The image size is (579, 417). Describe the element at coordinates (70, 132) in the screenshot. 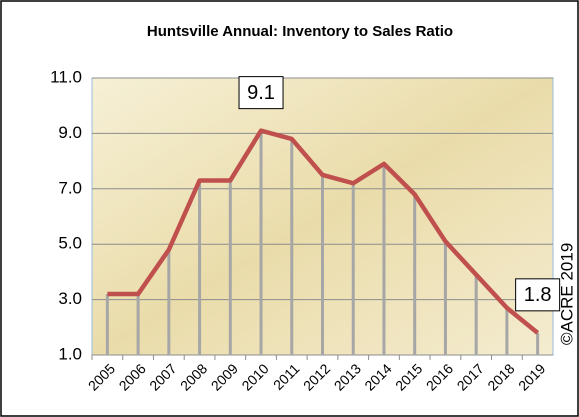

I see `y-tick-label: 9.0` at that location.